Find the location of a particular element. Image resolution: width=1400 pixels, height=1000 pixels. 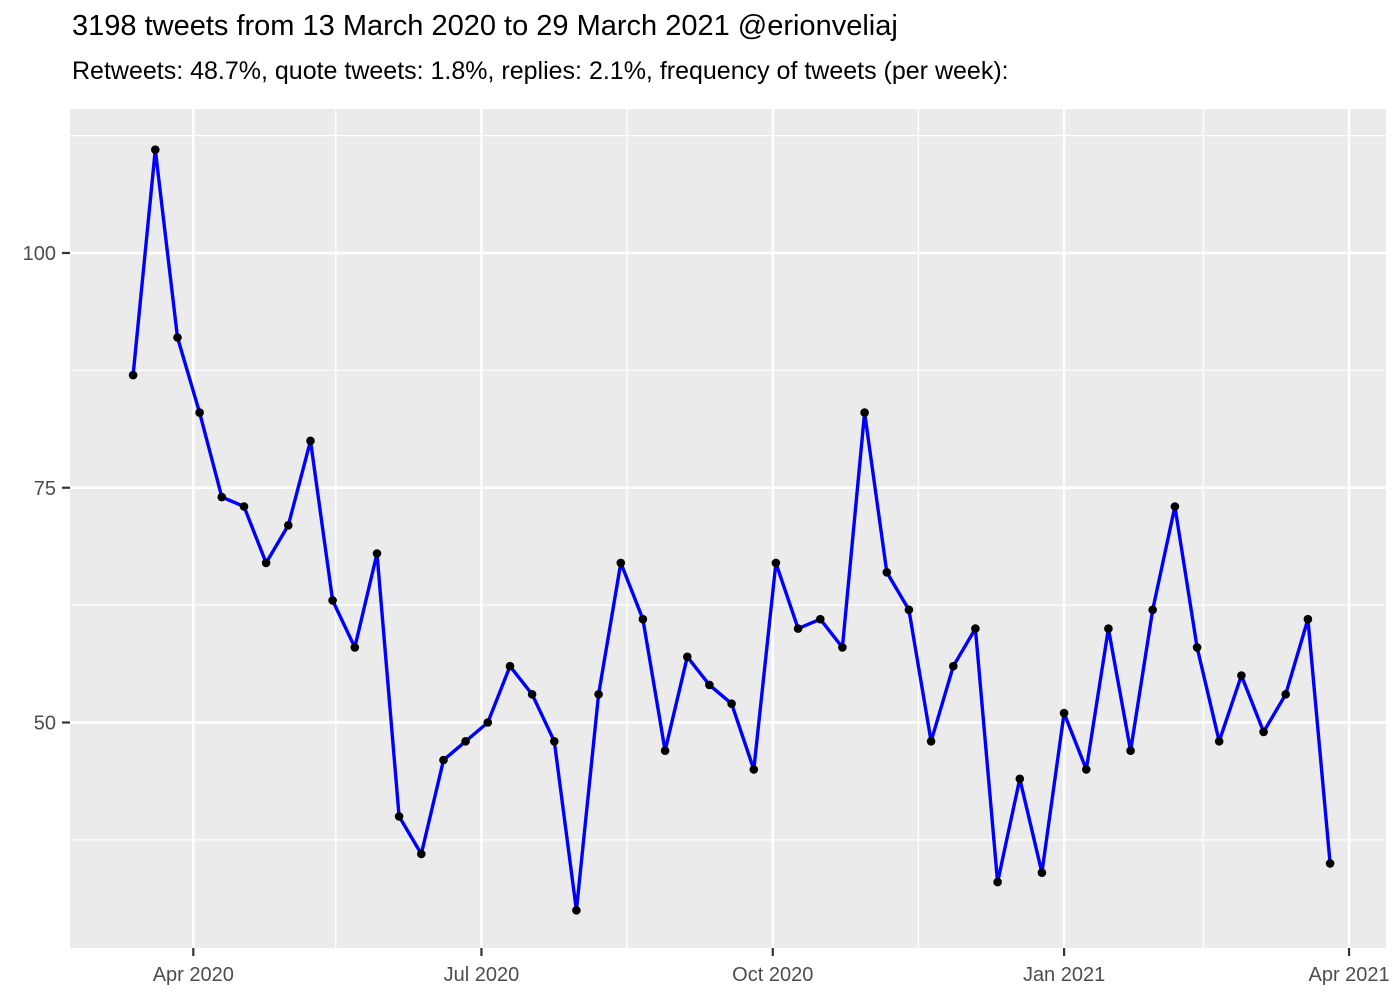

x-axis-label: Oct 2020 is located at coordinates (772, 975).